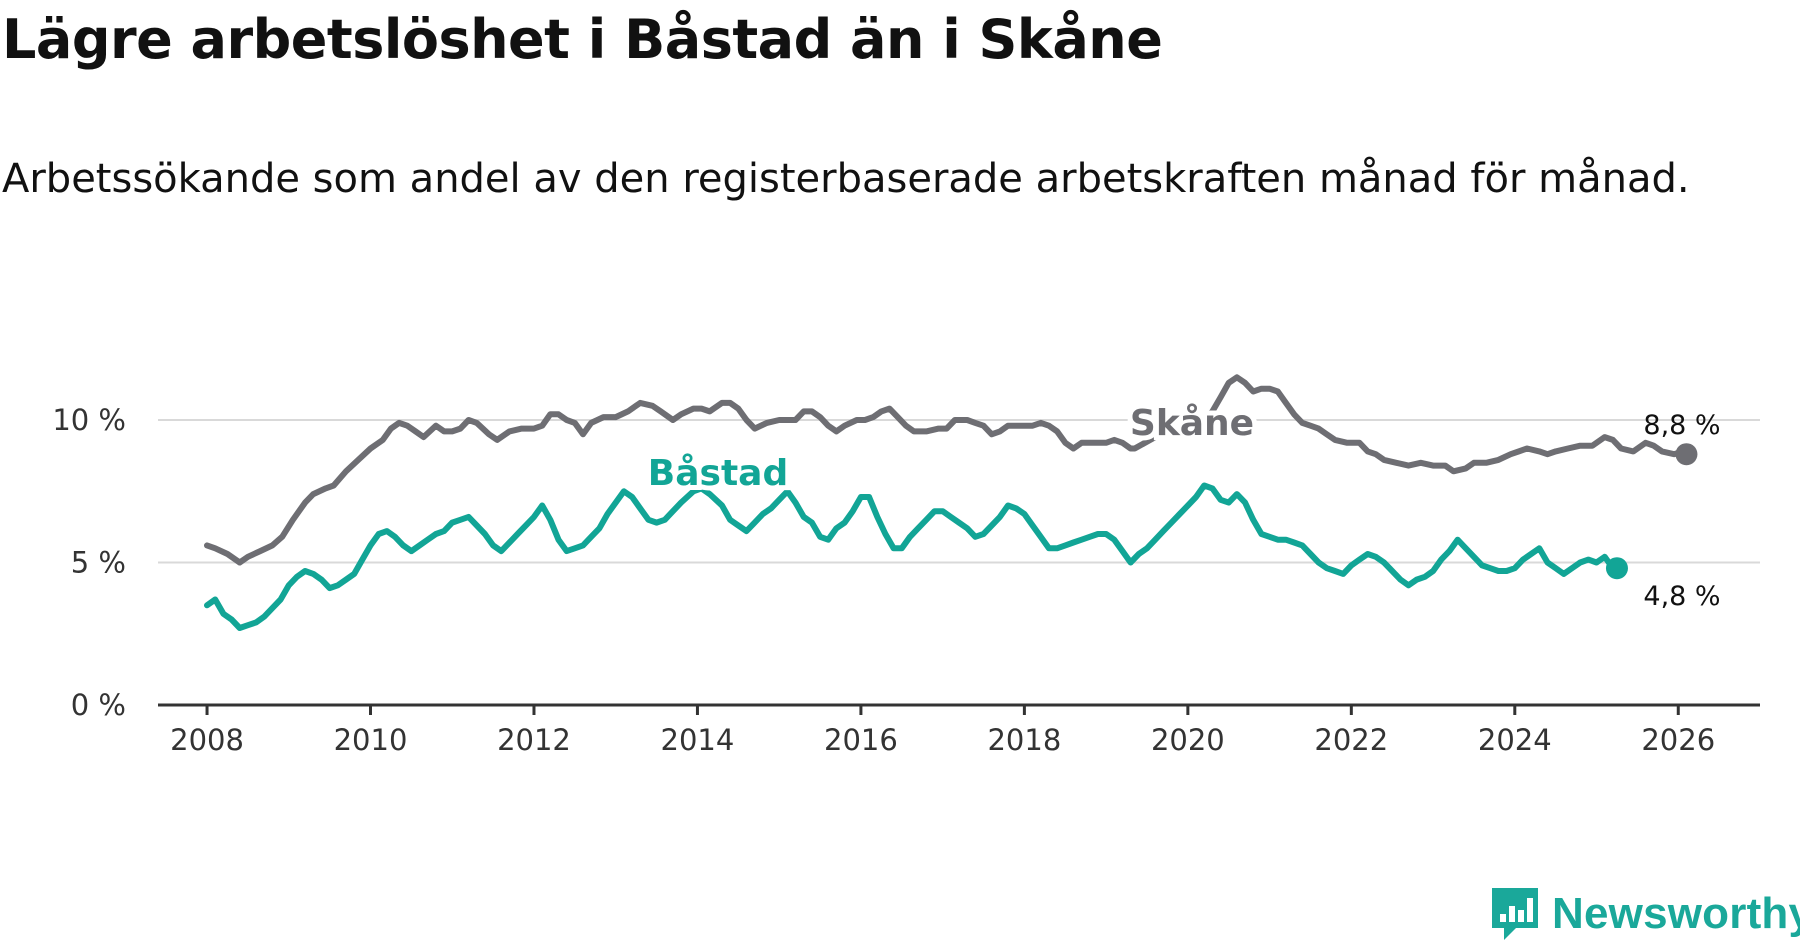 The height and width of the screenshot is (948, 1800). Describe the element at coordinates (207, 740) in the screenshot. I see `x-tick-label: 2008` at that location.